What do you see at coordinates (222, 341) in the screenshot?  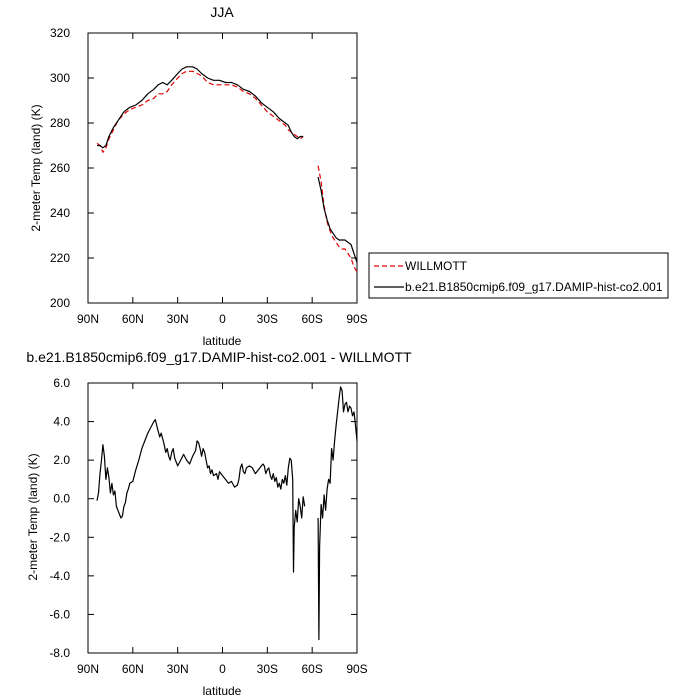 I see `x-axis-label: latitude` at bounding box center [222, 341].